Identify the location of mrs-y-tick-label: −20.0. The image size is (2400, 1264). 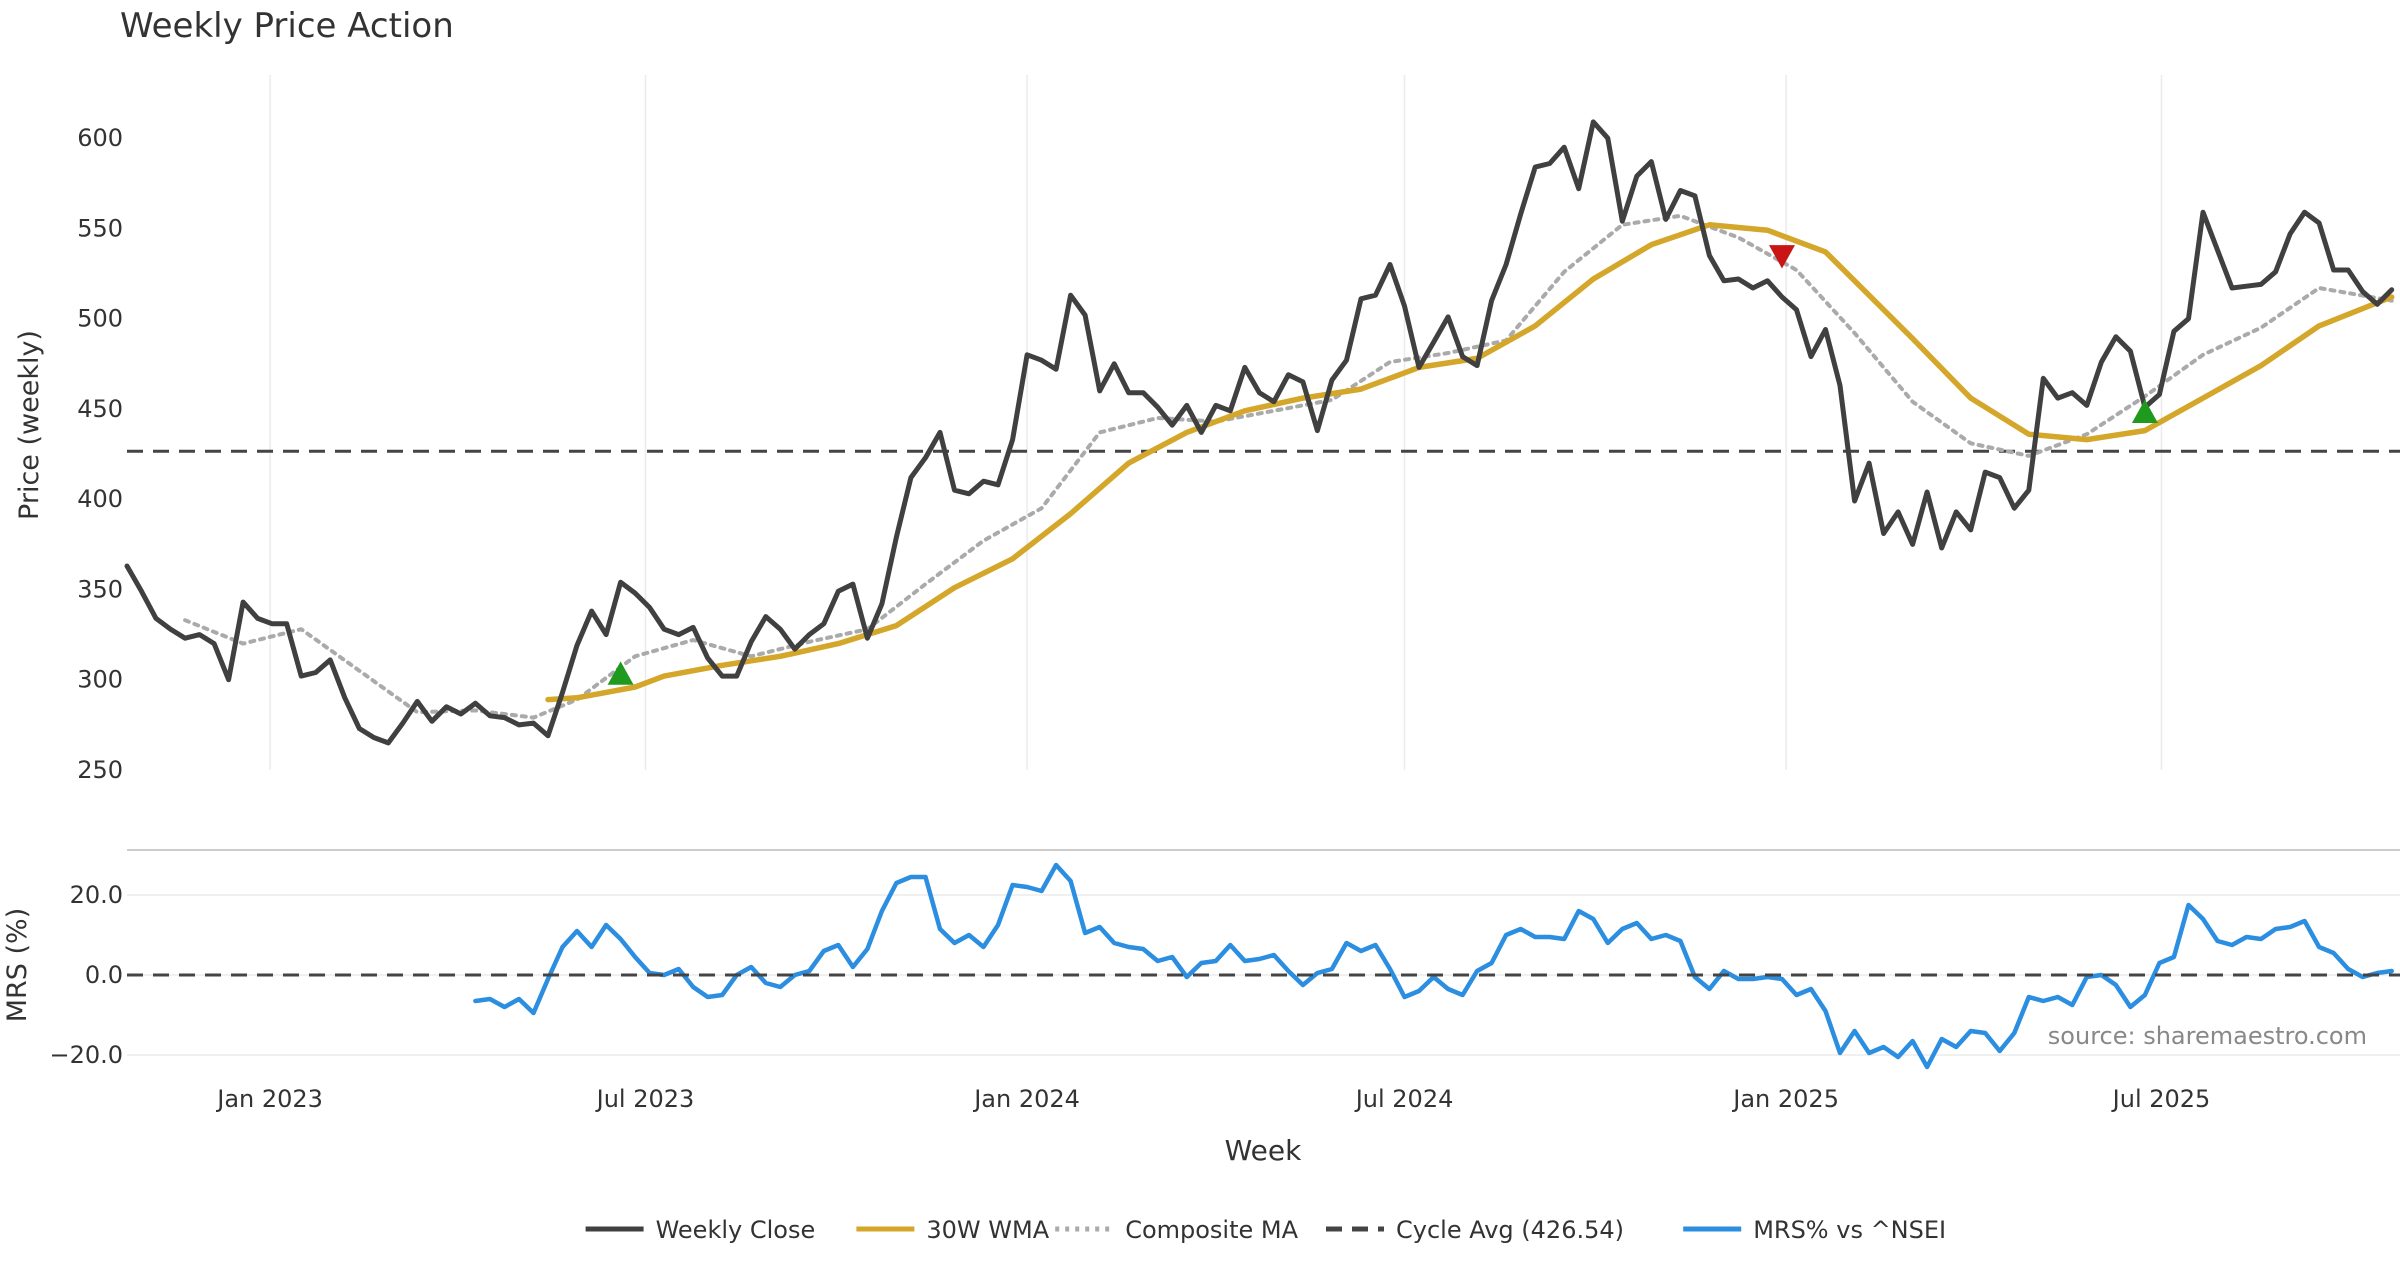
(86, 1055).